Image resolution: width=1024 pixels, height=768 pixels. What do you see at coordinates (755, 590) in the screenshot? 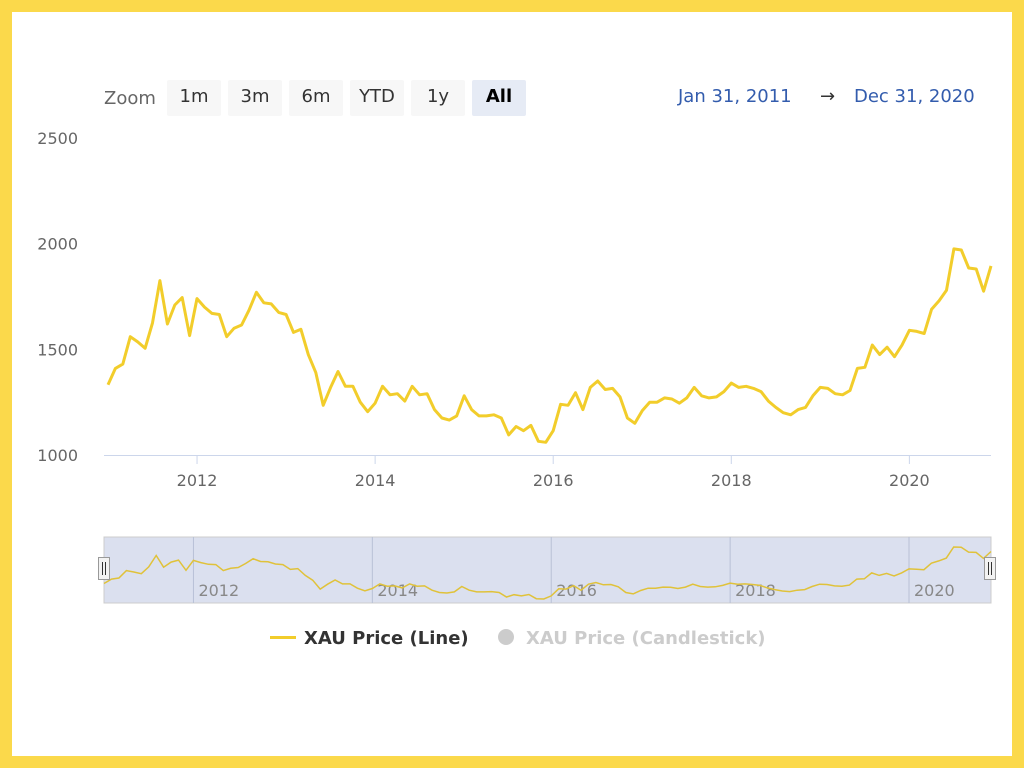
I see `navigator-tick-label: 2018` at bounding box center [755, 590].